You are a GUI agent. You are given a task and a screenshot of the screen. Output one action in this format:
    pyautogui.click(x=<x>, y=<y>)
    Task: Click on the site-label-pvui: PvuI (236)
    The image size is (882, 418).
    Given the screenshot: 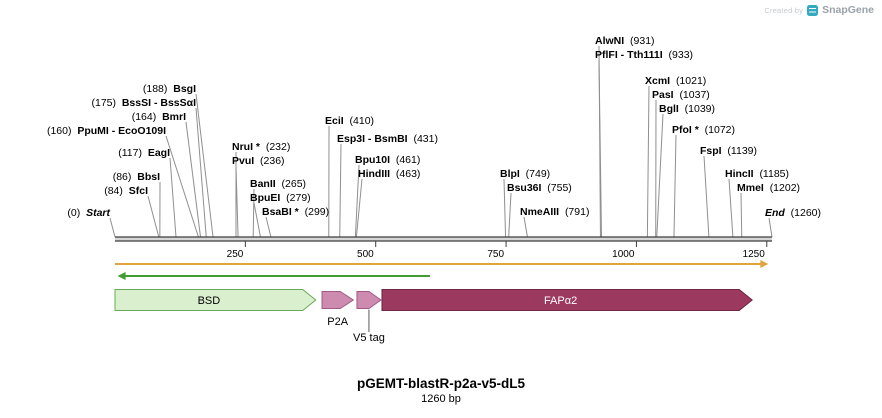 What is the action you would take?
    pyautogui.click(x=258, y=161)
    